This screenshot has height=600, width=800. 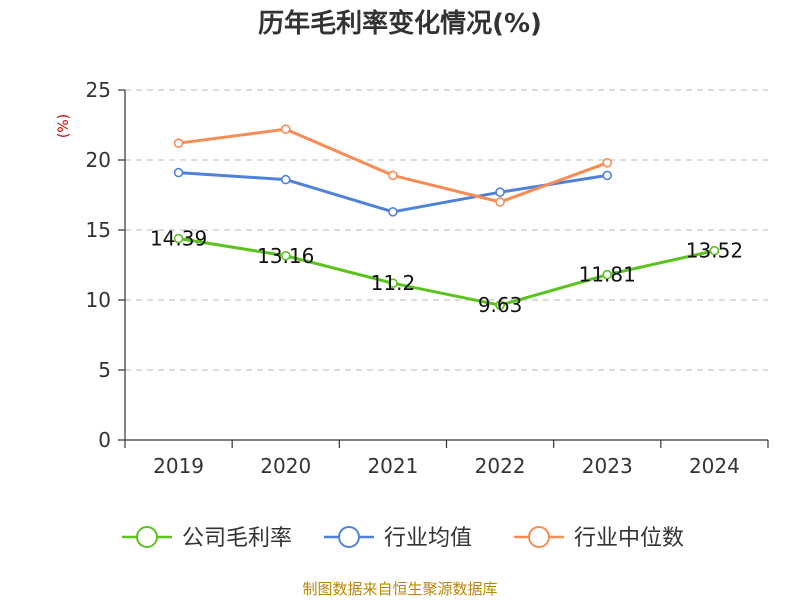 What do you see at coordinates (607, 466) in the screenshot?
I see `x-tick-label-2023: 2023` at bounding box center [607, 466].